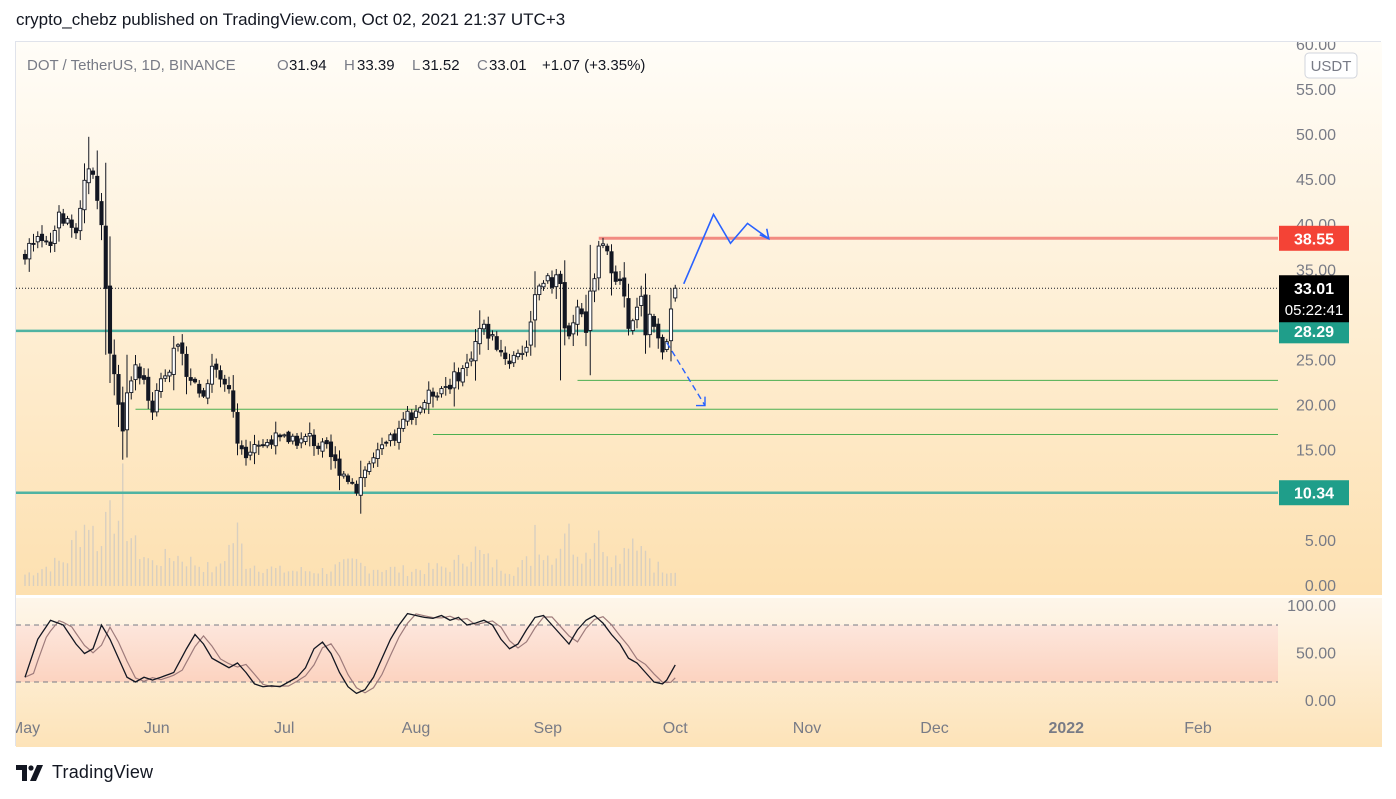 The height and width of the screenshot is (799, 1396). I want to click on stoch-band, so click(647, 653).